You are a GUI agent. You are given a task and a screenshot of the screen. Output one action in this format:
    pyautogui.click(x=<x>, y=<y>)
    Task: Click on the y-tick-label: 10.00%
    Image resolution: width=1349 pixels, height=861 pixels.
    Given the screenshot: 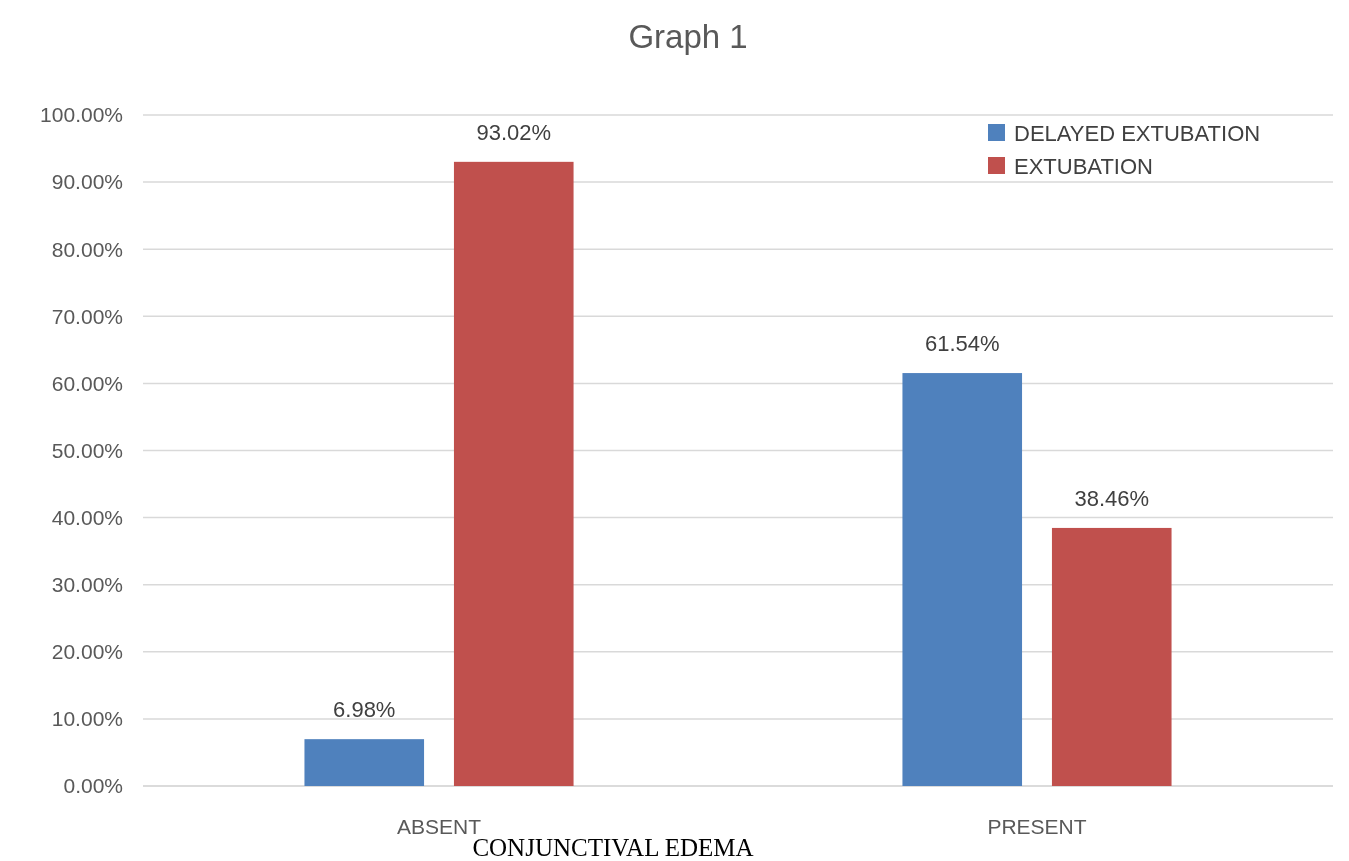 What is the action you would take?
    pyautogui.click(x=87, y=719)
    